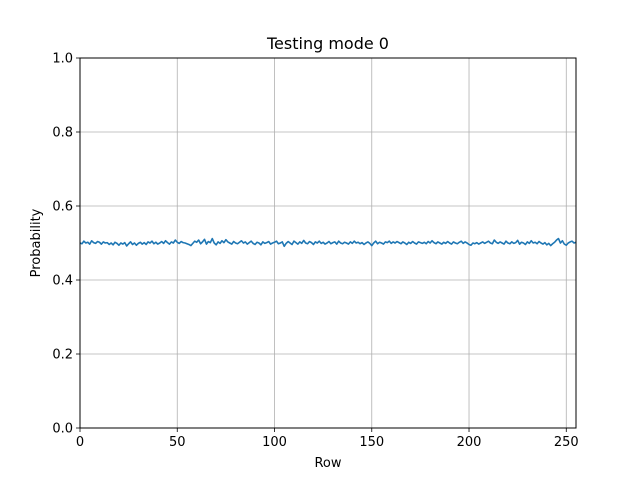 This screenshot has height=480, width=640. Describe the element at coordinates (66, 244) in the screenshot. I see `y-axis-ticks: 0.0 0.2 0.4 0.6 0.8 1.0` at that location.